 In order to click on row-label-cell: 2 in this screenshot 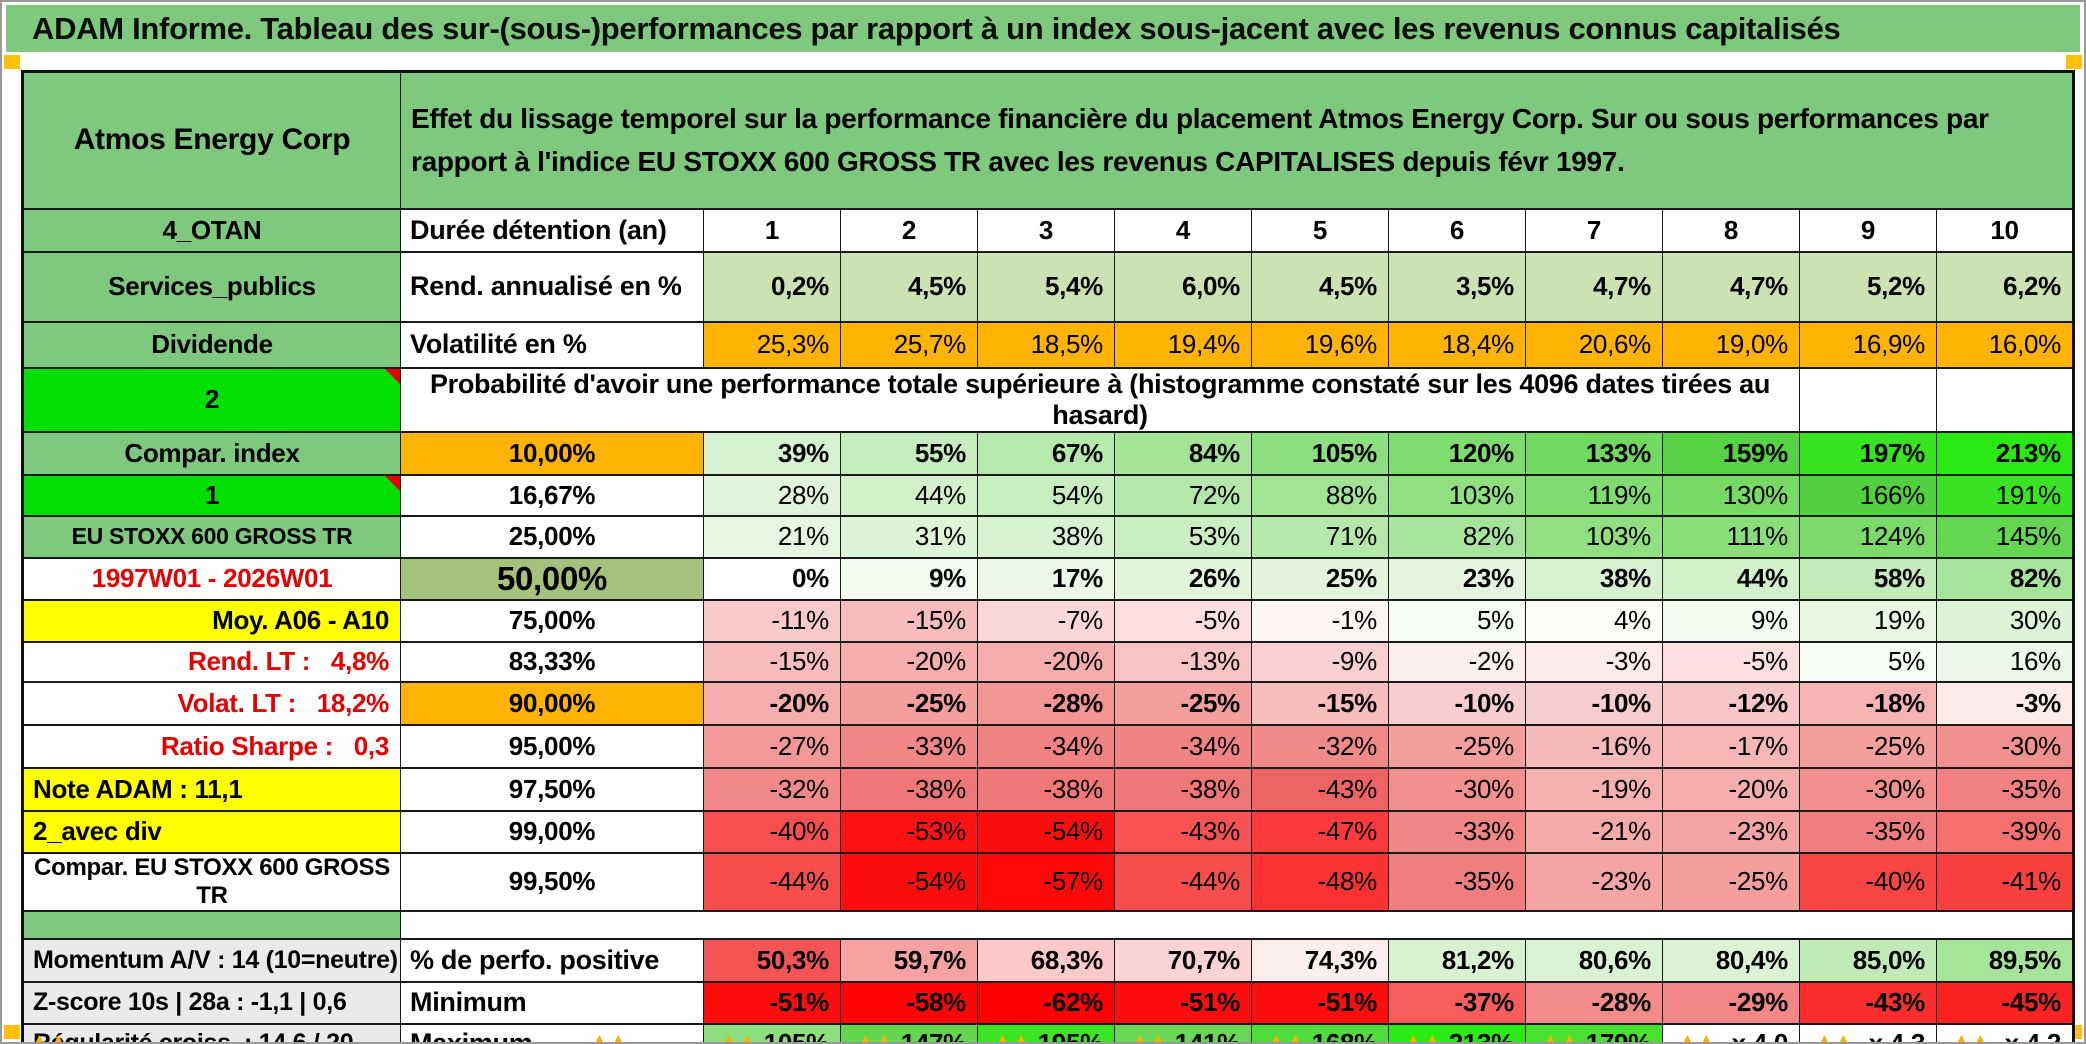, I will do `click(211, 399)`.